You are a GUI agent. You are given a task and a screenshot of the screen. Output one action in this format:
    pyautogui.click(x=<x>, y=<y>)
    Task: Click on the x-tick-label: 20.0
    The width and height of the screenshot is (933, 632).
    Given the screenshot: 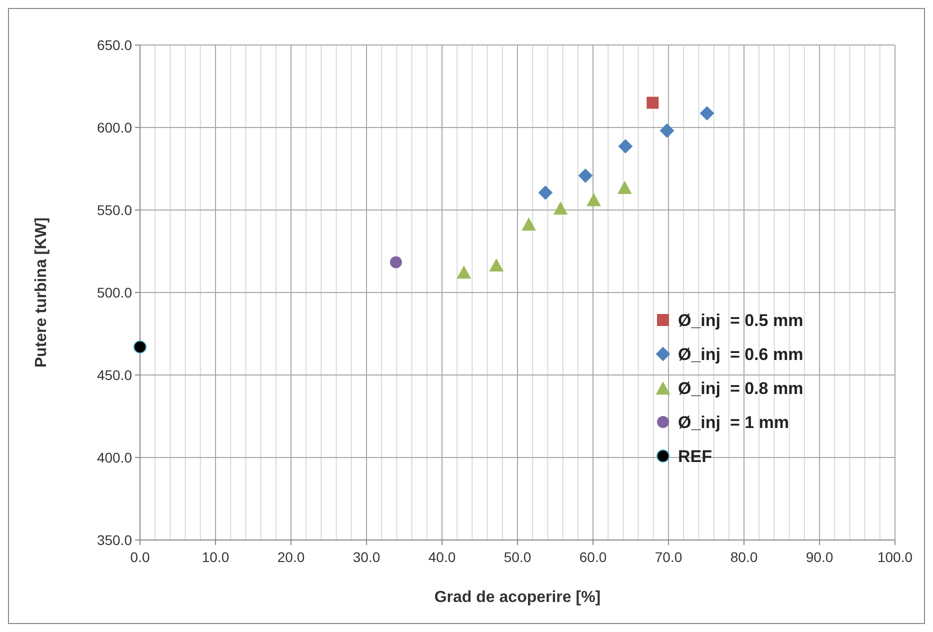 What is the action you would take?
    pyautogui.click(x=291, y=557)
    